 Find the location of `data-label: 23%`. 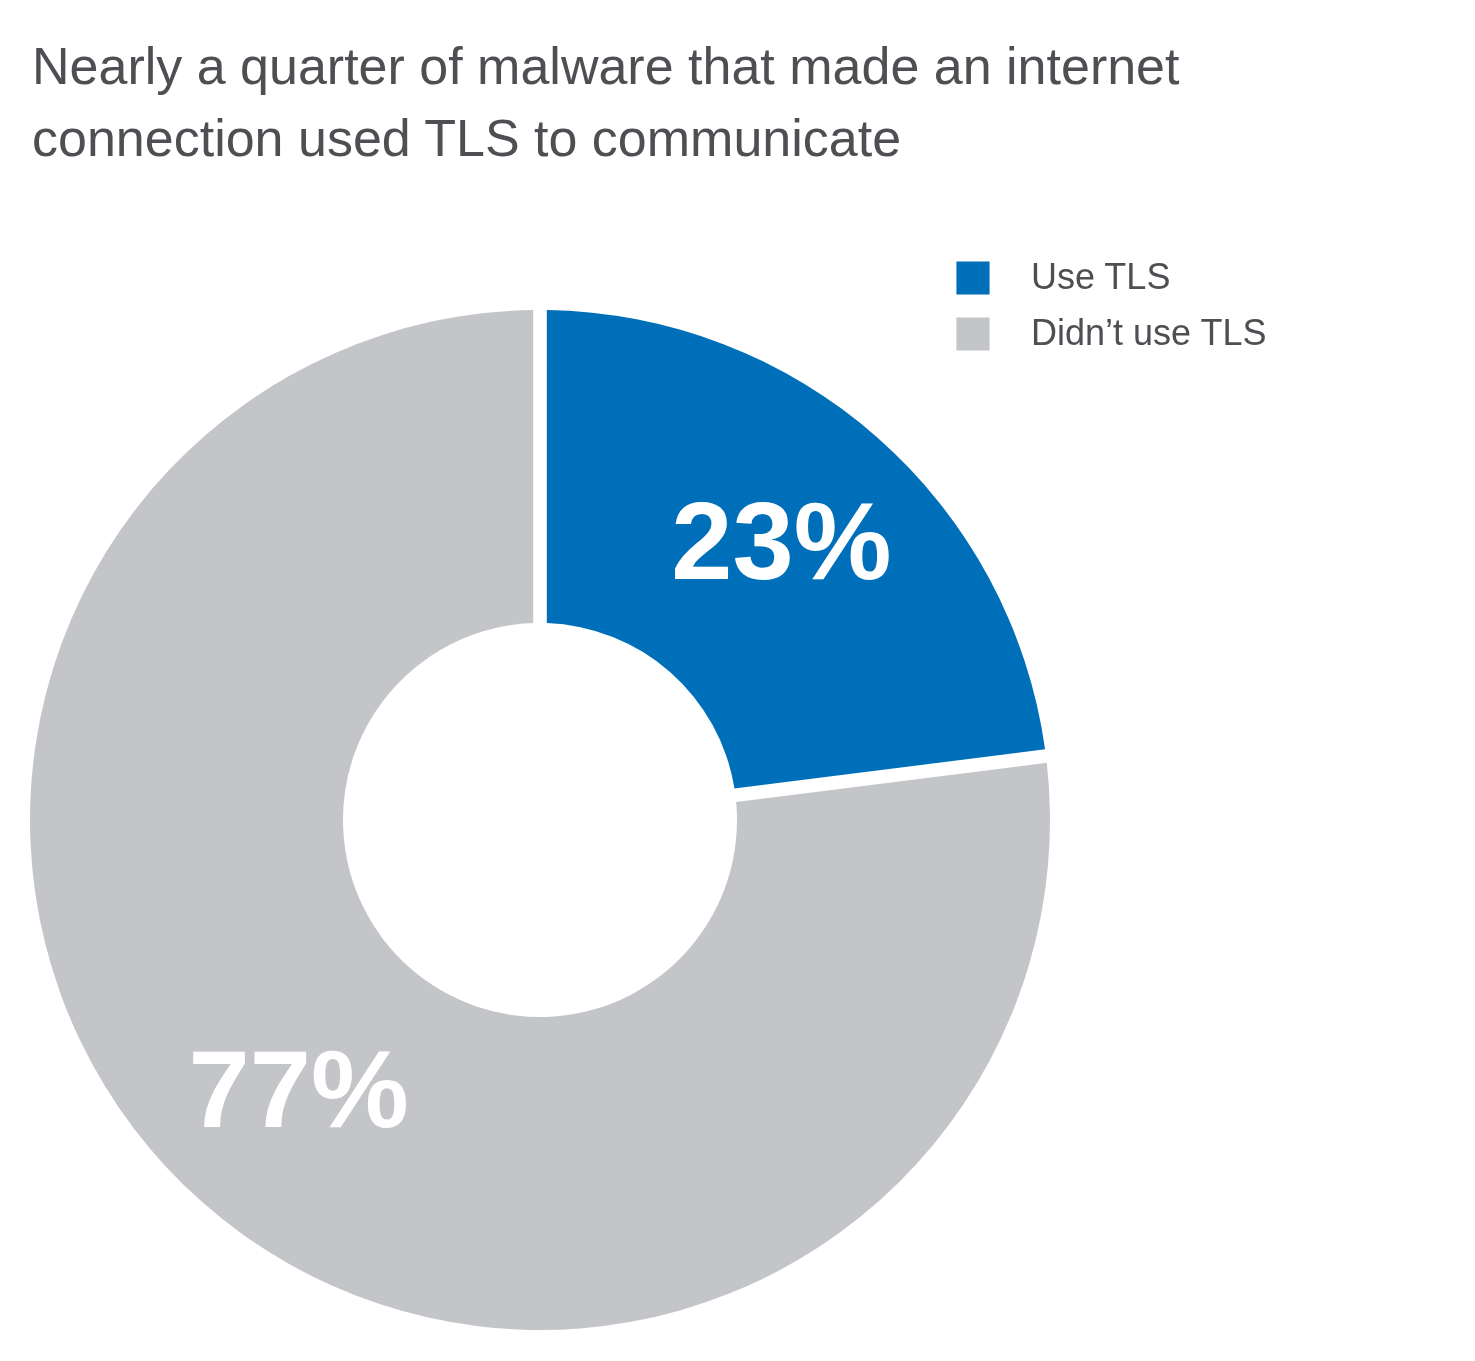

data-label: 23% is located at coordinates (781, 541).